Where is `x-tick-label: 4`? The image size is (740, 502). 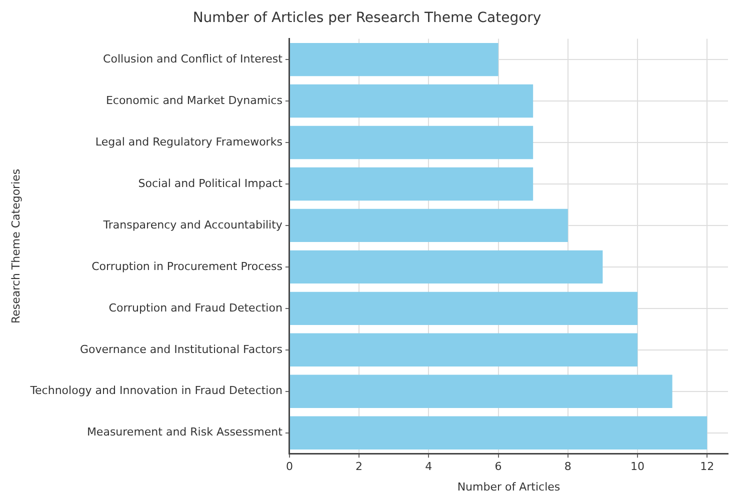
x-tick-label: 4 is located at coordinates (428, 467).